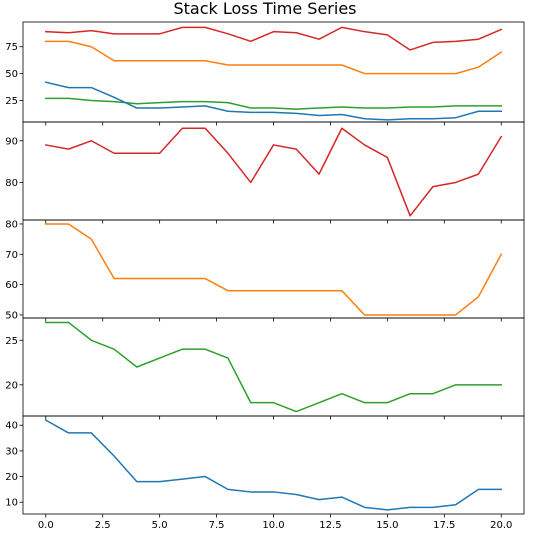  I want to click on x-tick-label: 17.5, so click(444, 525).